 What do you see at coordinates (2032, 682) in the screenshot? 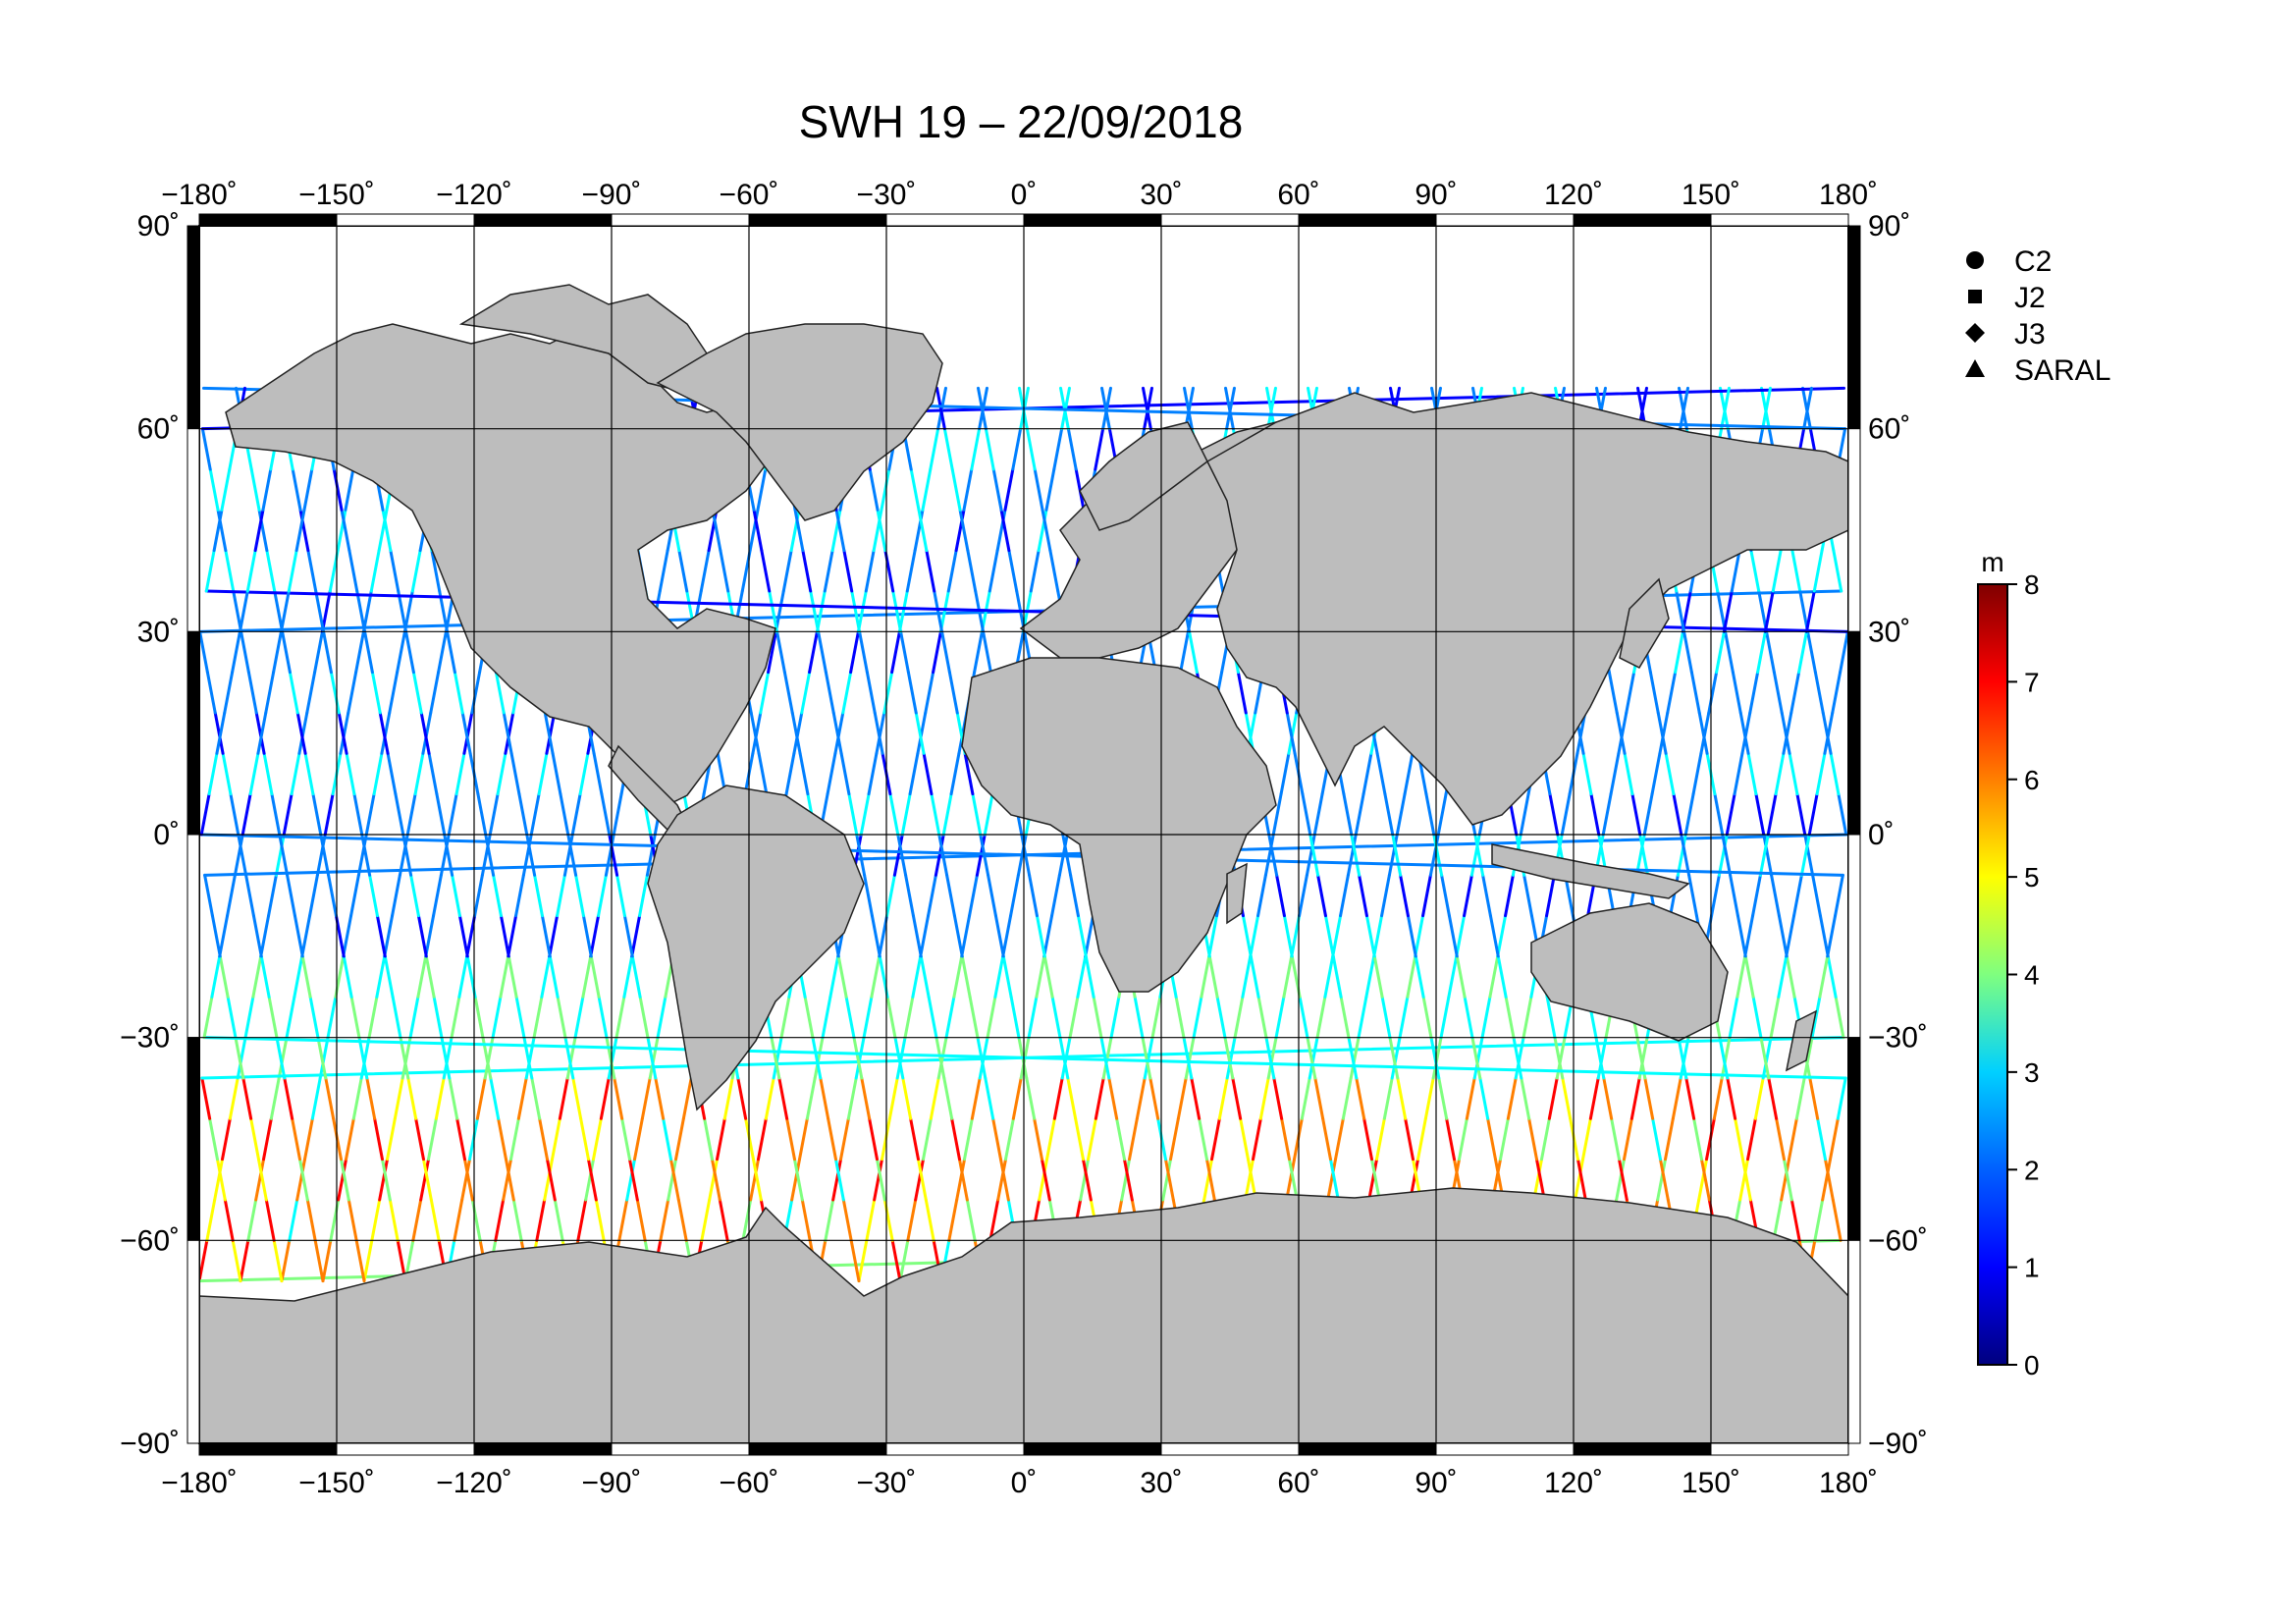
I see `colorbar-tick-label: 7` at bounding box center [2032, 682].